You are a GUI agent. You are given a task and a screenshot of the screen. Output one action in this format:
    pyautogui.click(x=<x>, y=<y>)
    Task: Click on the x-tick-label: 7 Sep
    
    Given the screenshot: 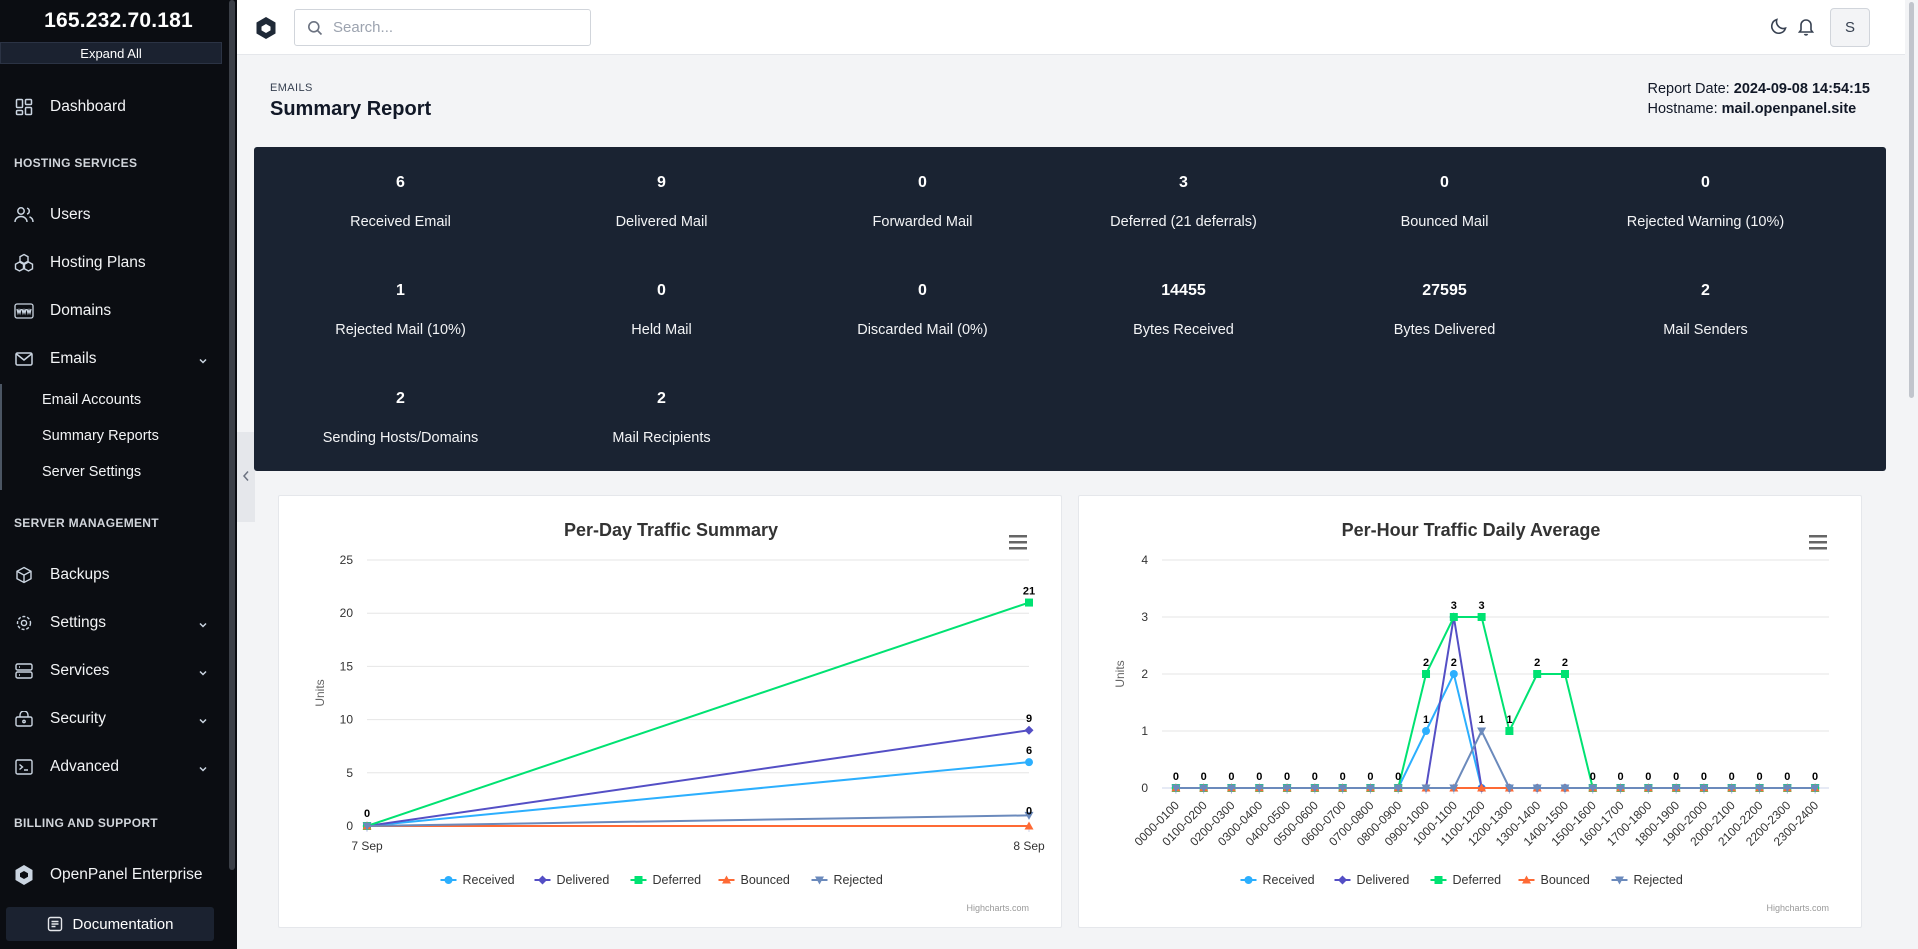 What is the action you would take?
    pyautogui.click(x=367, y=846)
    